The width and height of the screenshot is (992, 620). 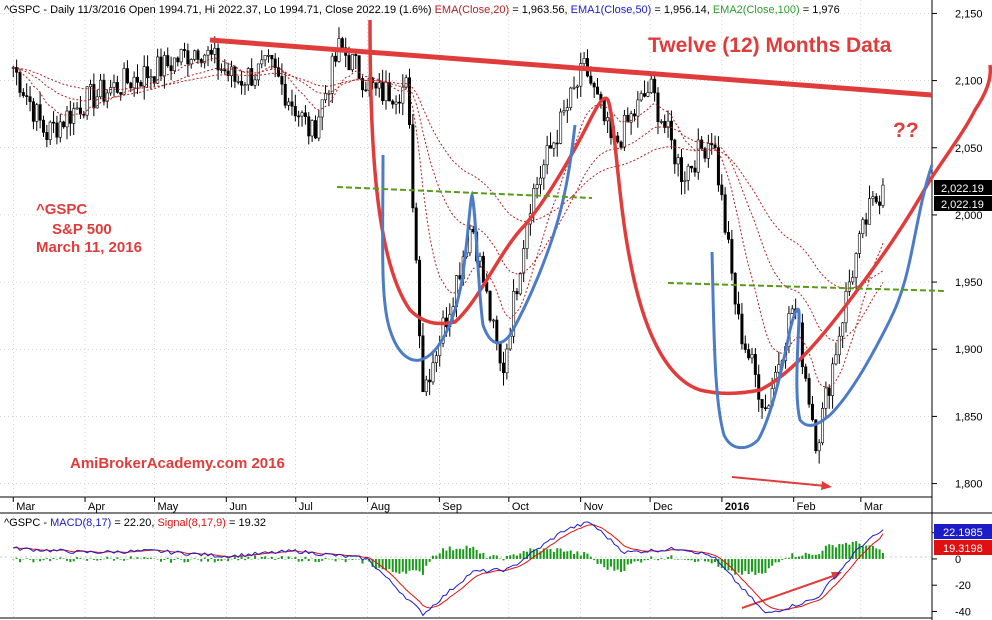 I want to click on macd-tick-label: 0, so click(x=958, y=560).